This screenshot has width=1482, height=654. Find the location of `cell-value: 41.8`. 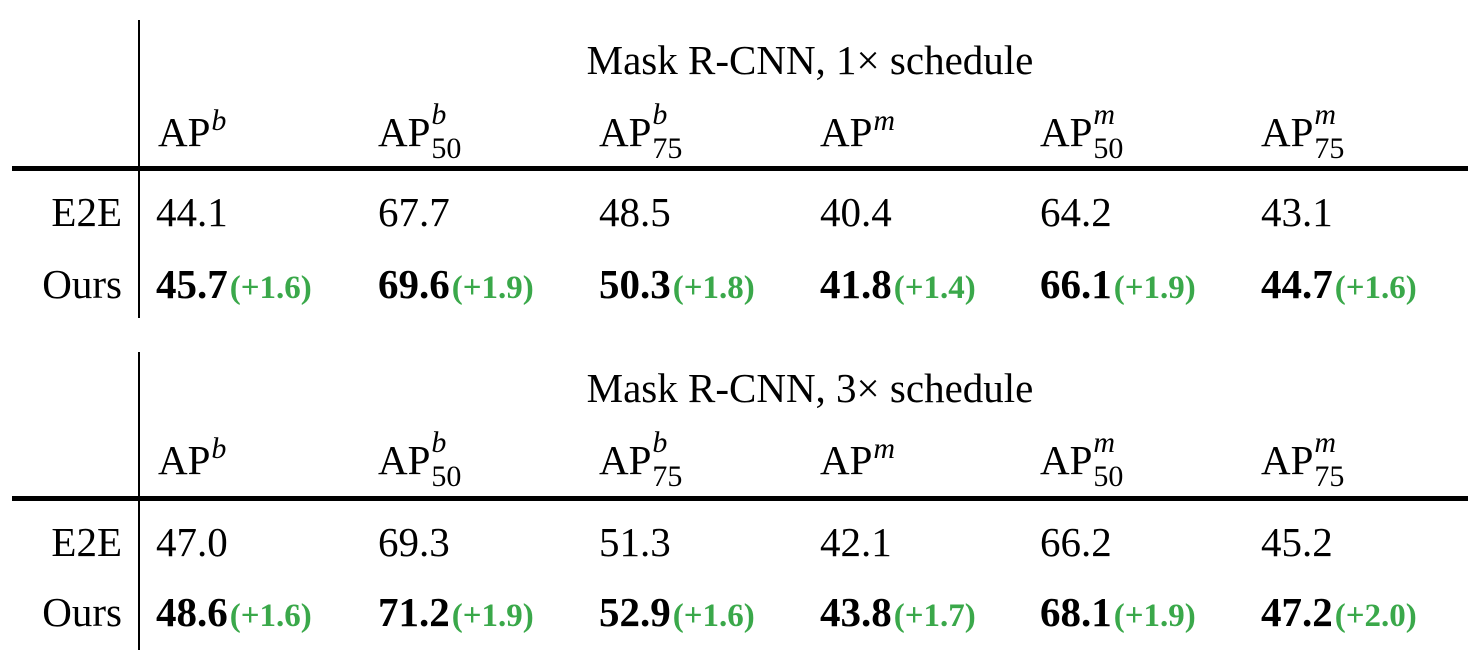

cell-value: 41.8 is located at coordinates (856, 284).